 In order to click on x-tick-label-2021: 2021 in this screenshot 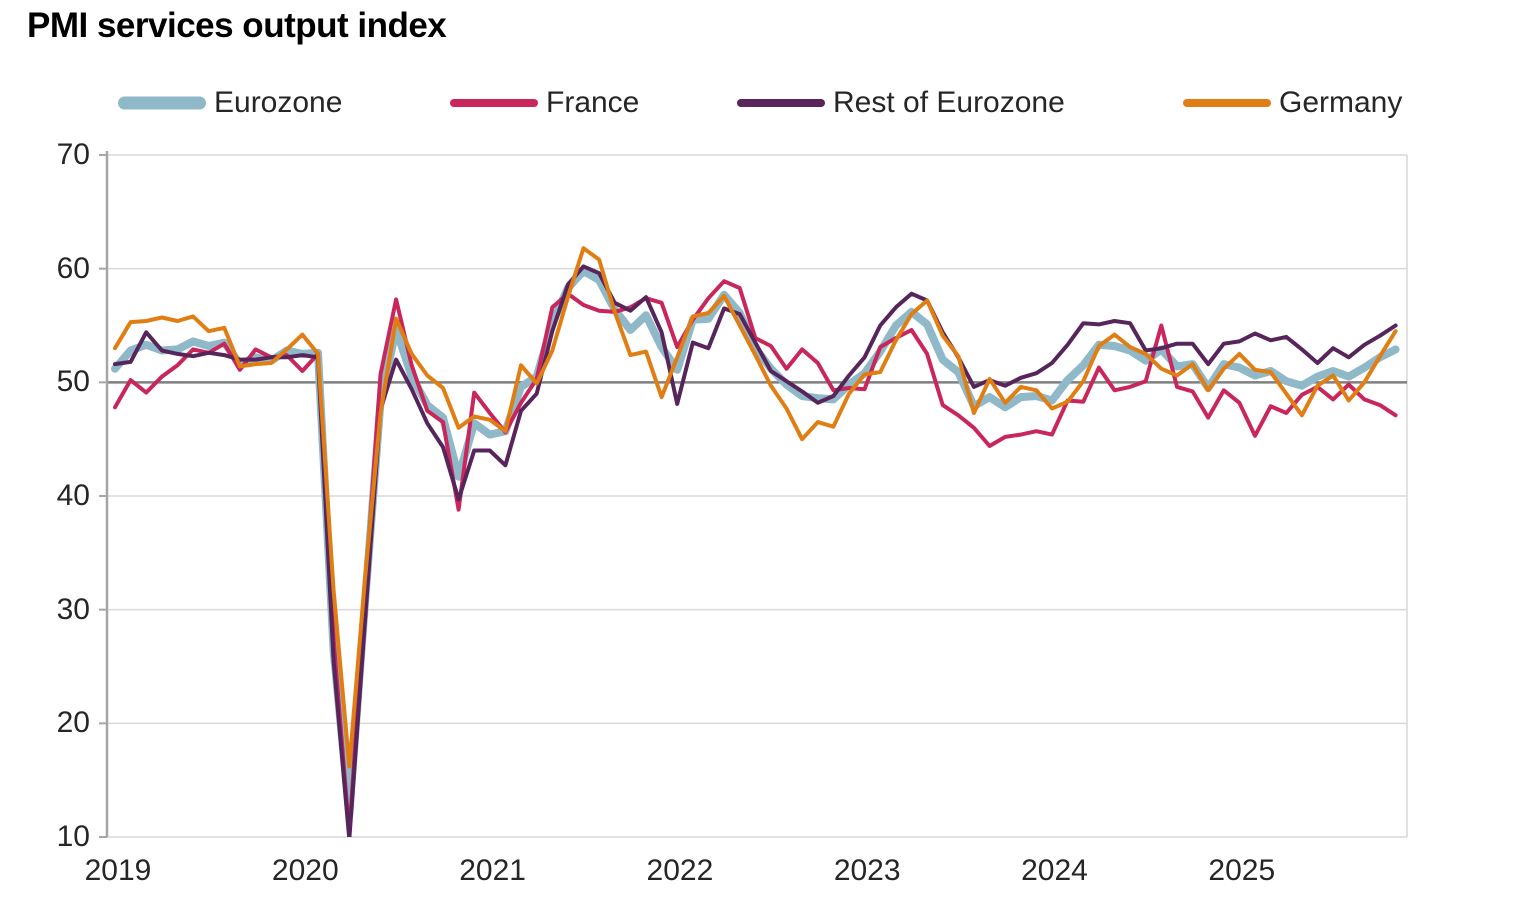, I will do `click(492, 870)`.